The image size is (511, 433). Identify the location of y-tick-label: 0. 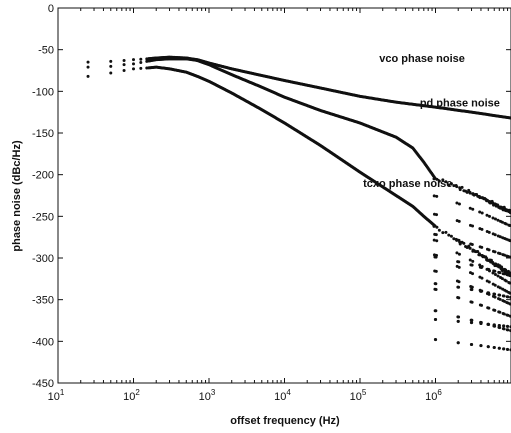
(51, 9).